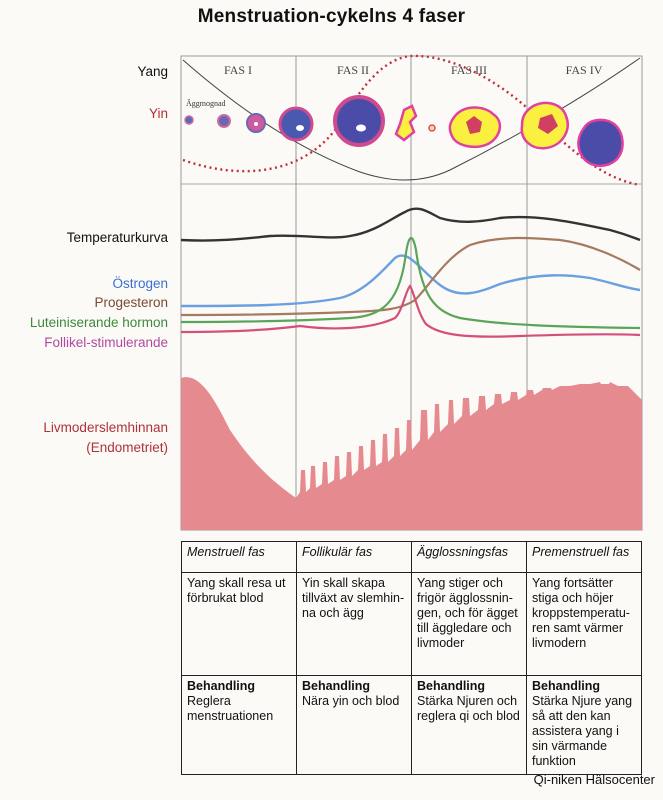 The width and height of the screenshot is (663, 800). Describe the element at coordinates (239, 624) in the screenshot. I see `table-cell: Yang skall resa ut förbrukat blod` at that location.